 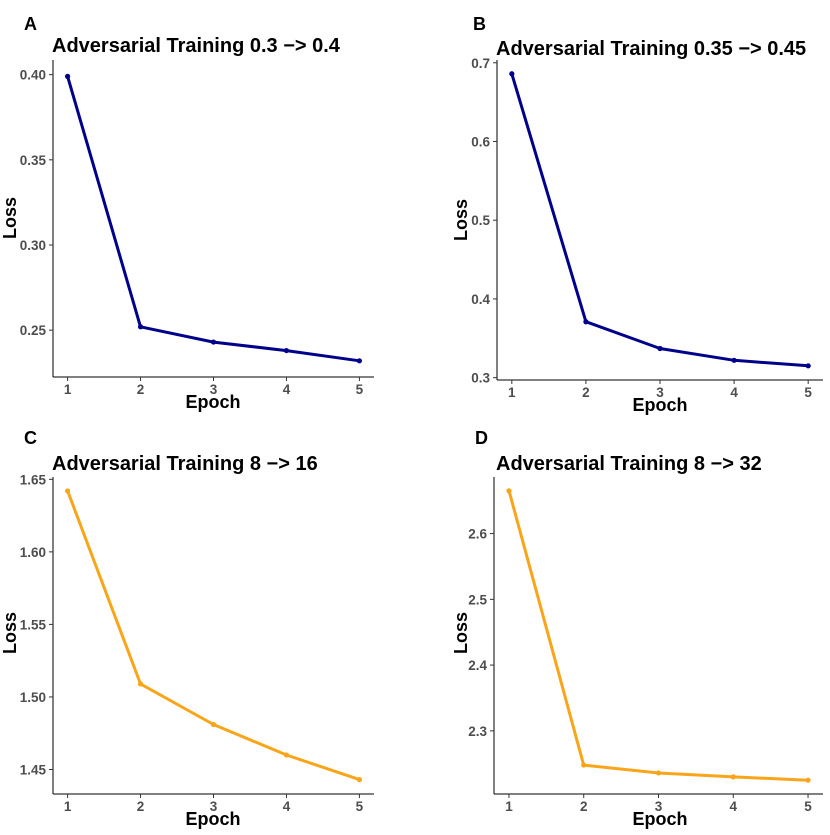 What do you see at coordinates (360, 806) in the screenshot?
I see `panel-c-x-tick-label: 5` at bounding box center [360, 806].